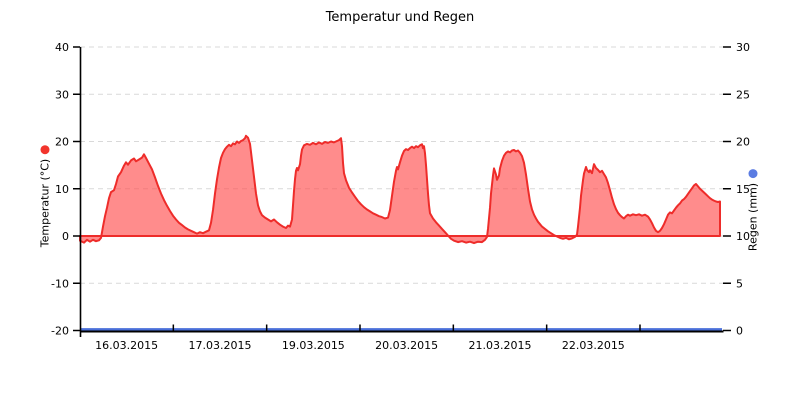 The height and width of the screenshot is (400, 800). What do you see at coordinates (60, 331) in the screenshot?
I see `y-left-tick-label: -20` at bounding box center [60, 331].